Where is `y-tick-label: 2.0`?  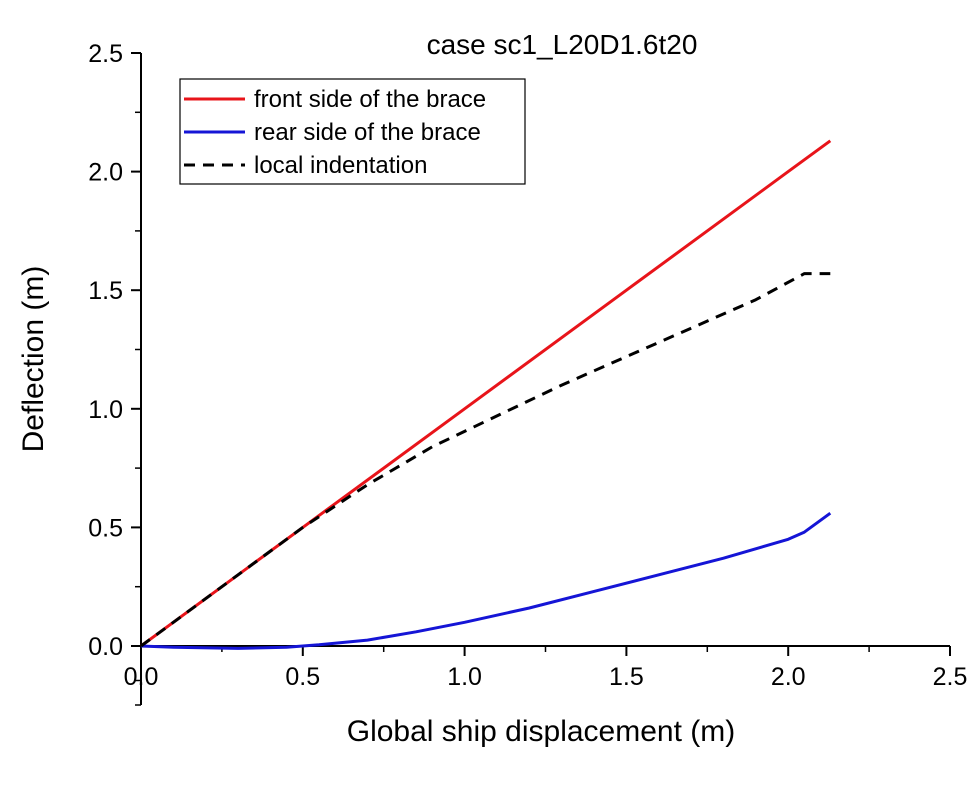
y-tick-label: 2.0 is located at coordinates (105, 173).